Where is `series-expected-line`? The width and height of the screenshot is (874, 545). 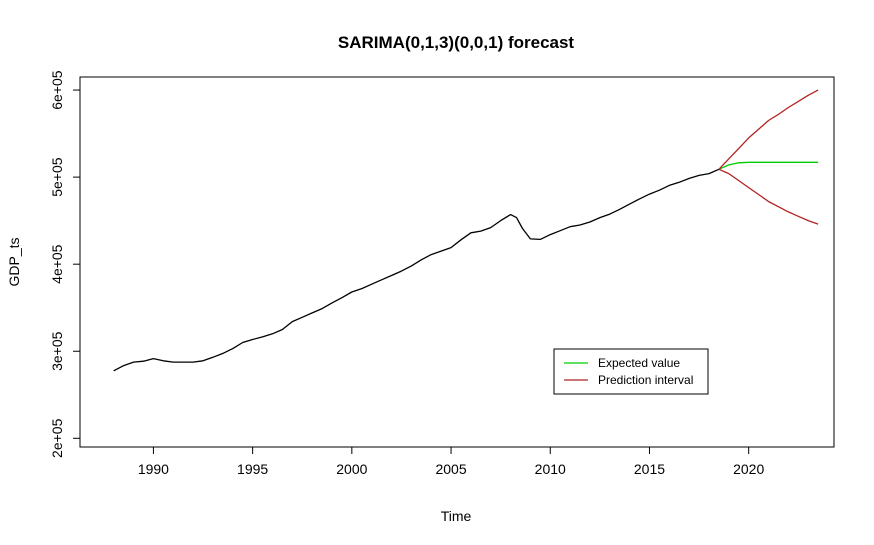
series-expected-line is located at coordinates (768, 165).